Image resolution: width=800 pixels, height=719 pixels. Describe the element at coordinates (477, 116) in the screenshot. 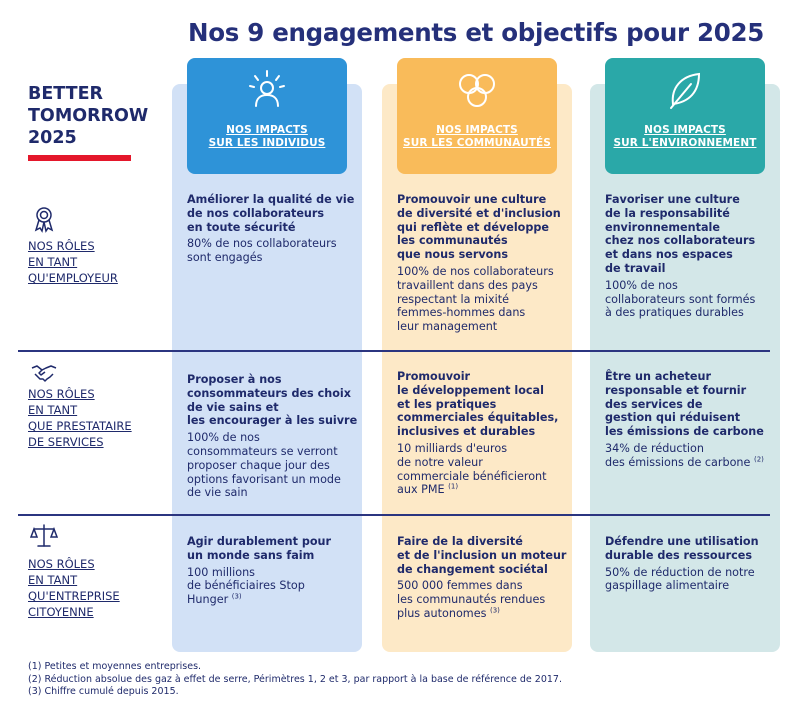

I see `column-header-communautes: NOS IMPACTS SUR LES COMMUNAUTÉS` at that location.